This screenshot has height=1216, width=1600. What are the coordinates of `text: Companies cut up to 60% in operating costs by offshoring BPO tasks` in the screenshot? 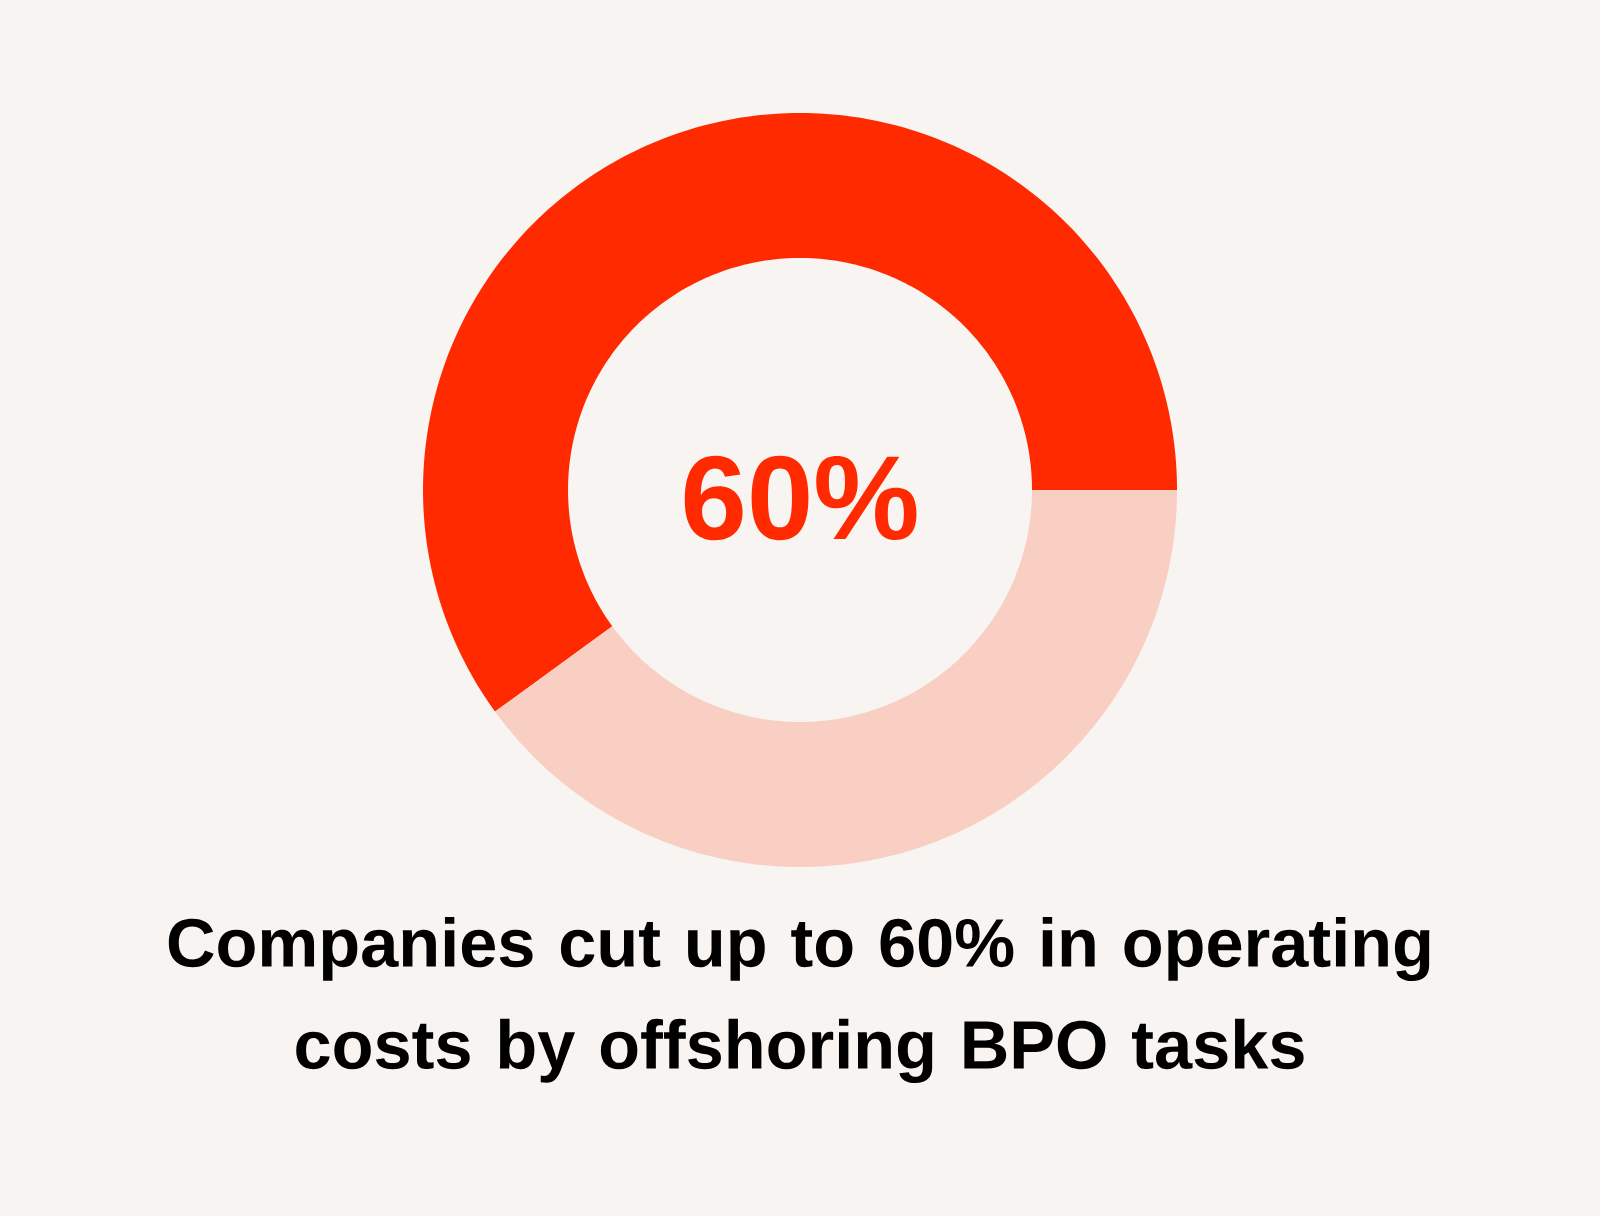 It's located at (799, 1000).